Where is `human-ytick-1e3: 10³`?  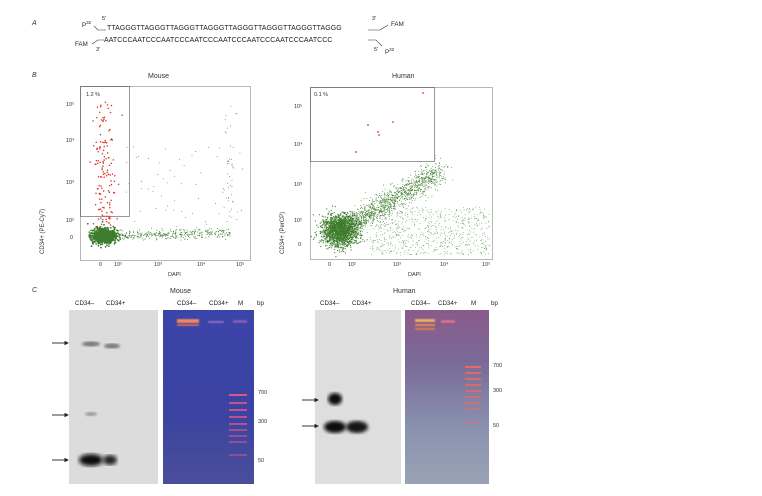 human-ytick-1e3: 10³ is located at coordinates (298, 185).